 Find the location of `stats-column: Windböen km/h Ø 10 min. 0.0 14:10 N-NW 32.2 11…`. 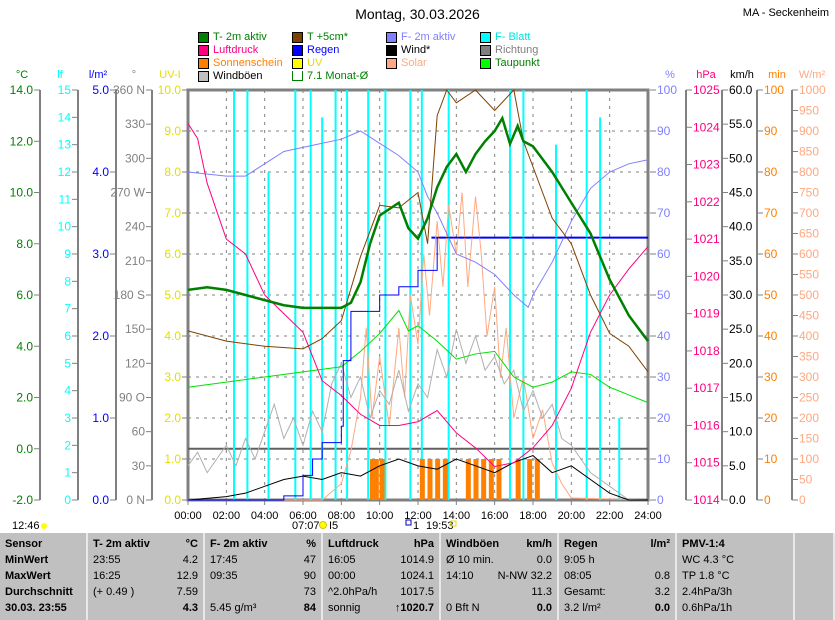

stats-column: Windböen km/h Ø 10 min. 0.0 14:10 N-NW 32.2 11… is located at coordinates (500, 576).